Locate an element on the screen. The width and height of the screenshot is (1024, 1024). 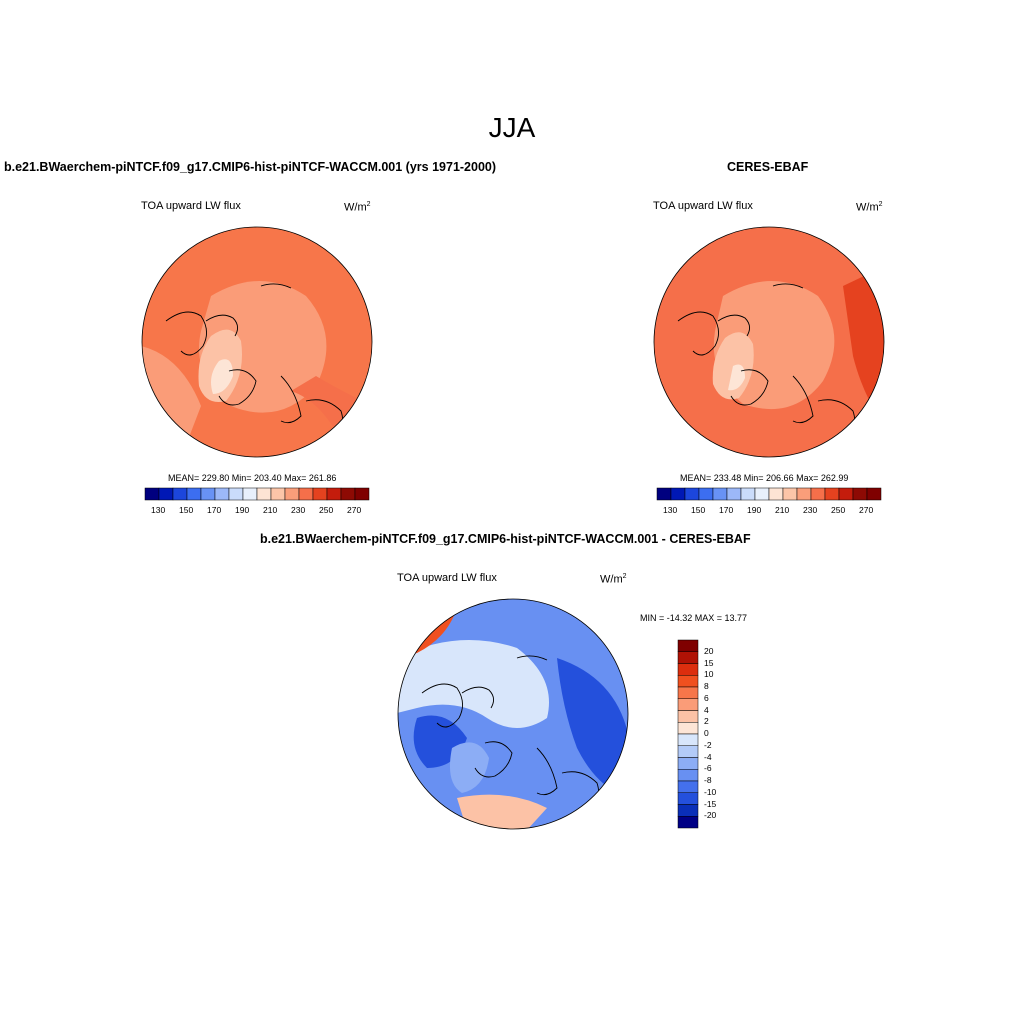
model-coastlines is located at coordinates (254, 360).